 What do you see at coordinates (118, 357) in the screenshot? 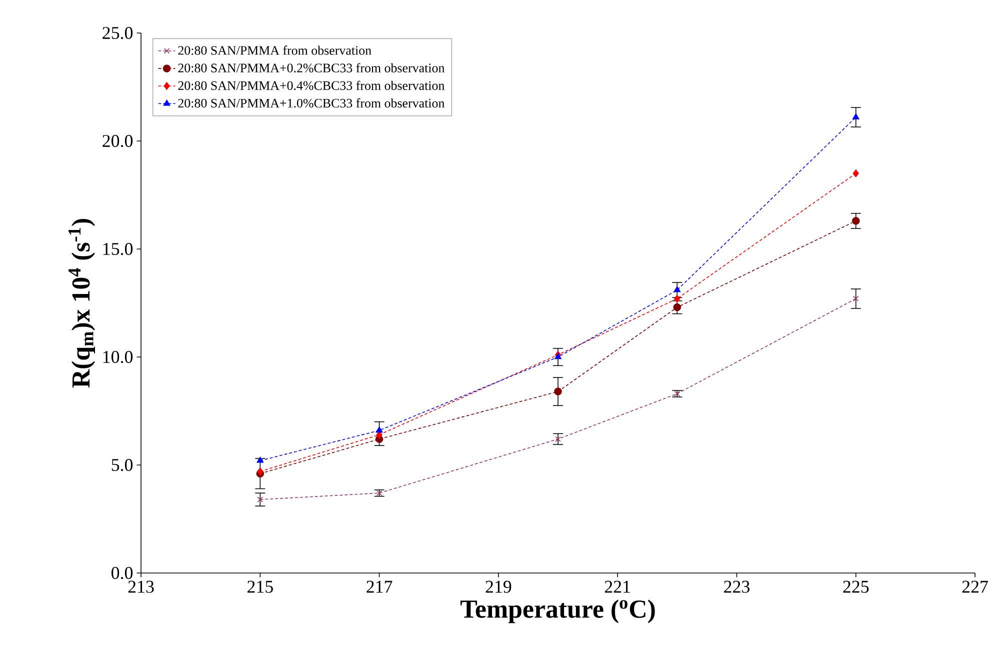
I see `y-tick-label: 10.0` at bounding box center [118, 357].